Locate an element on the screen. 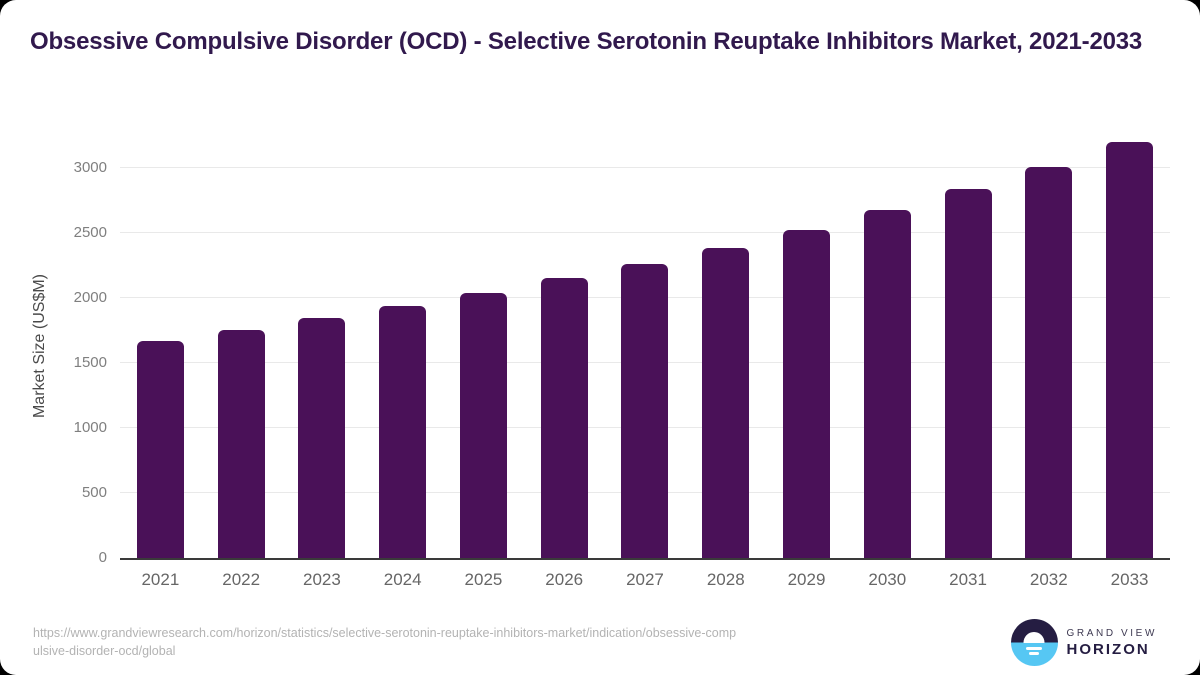  grand-view-horizon-logo: GRAND VIEW HORIZON is located at coordinates (1083, 642).